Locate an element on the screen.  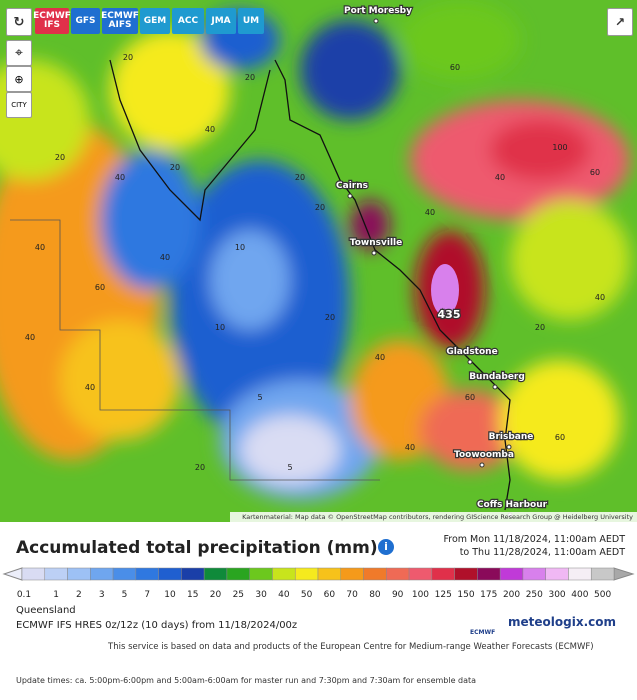
legend-label: 5 is located at coordinates (125, 595).